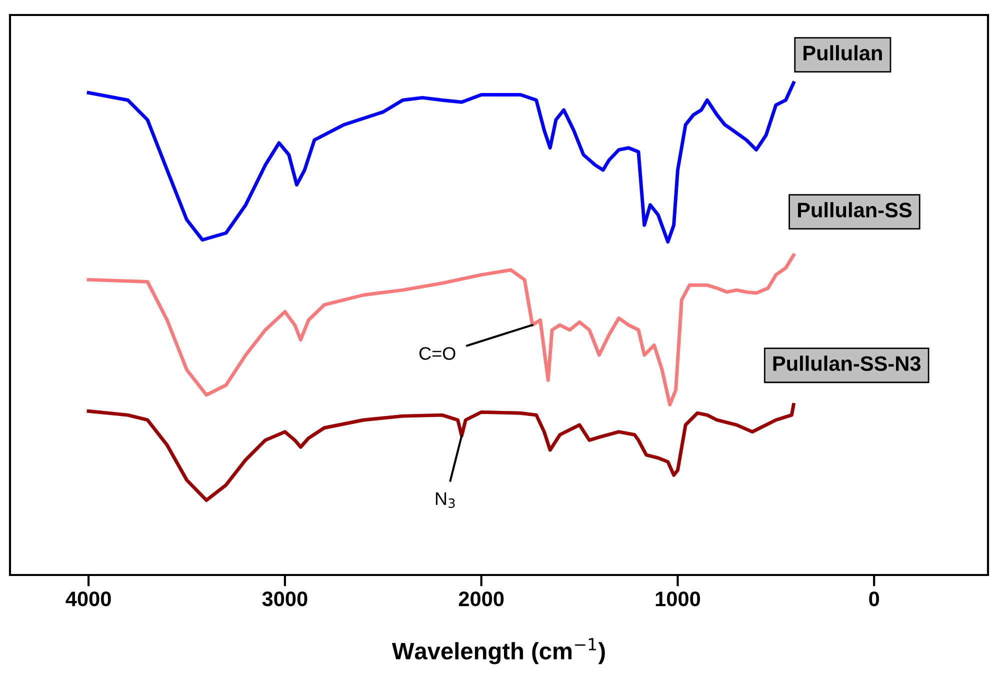  Describe the element at coordinates (88, 599) in the screenshot. I see `x-tick-label: 4000` at that location.